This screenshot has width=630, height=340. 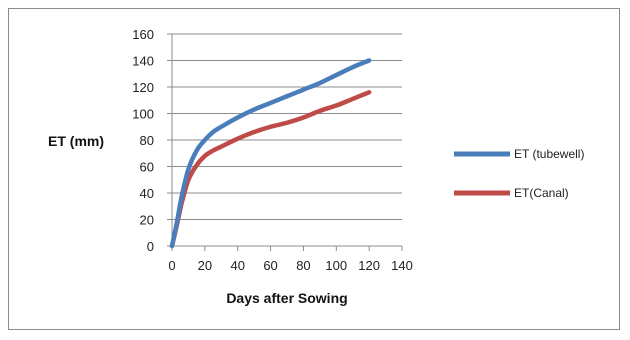 I want to click on y-tick-label: 140, so click(x=143, y=61).